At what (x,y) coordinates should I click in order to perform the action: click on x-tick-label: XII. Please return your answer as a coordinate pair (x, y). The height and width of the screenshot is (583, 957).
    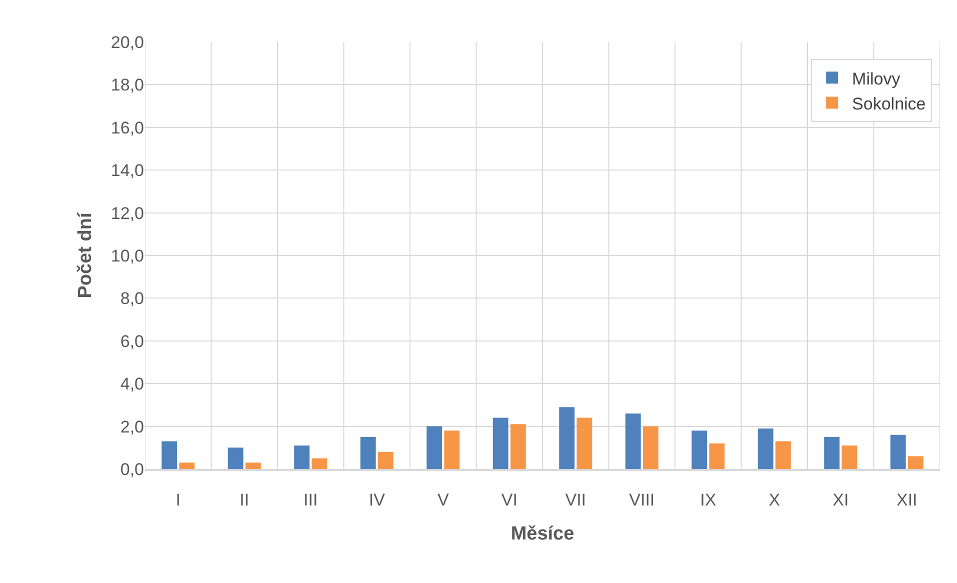
    Looking at the image, I should click on (907, 500).